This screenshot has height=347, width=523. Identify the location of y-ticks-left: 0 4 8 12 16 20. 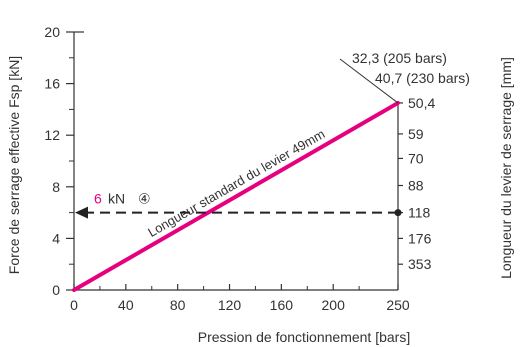
(59, 161).